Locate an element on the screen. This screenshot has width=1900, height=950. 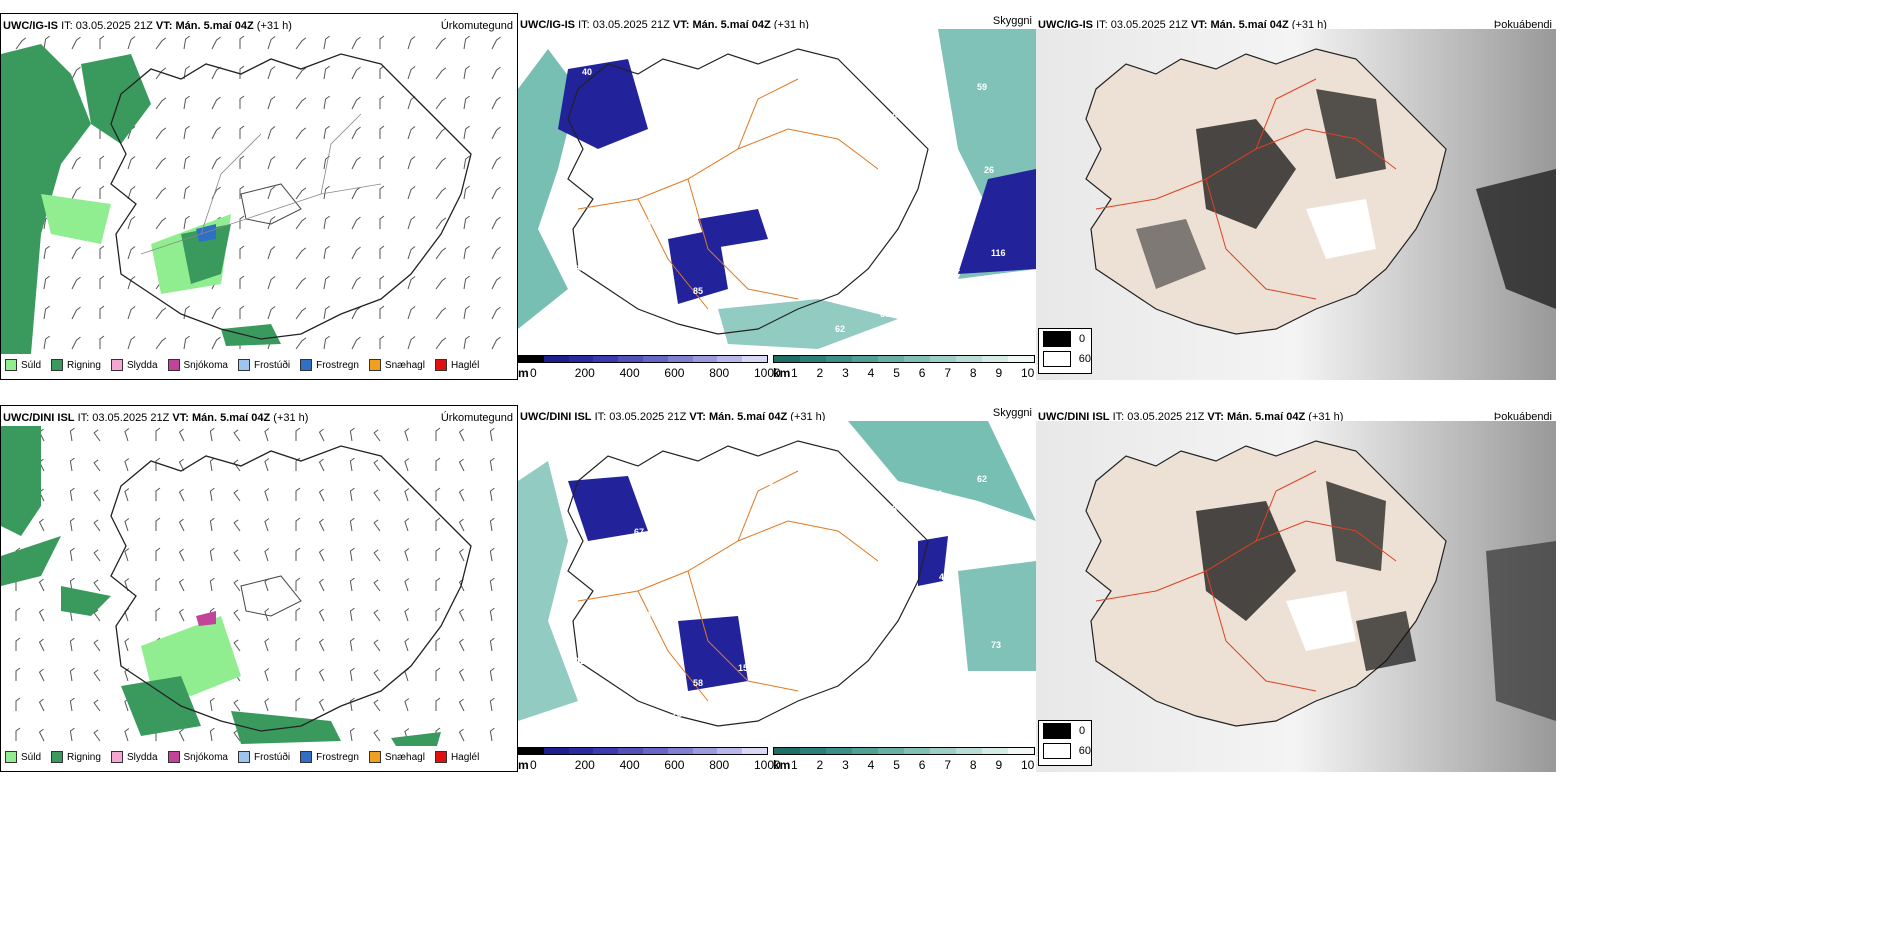
drizzle-area is located at coordinates (76, 219).